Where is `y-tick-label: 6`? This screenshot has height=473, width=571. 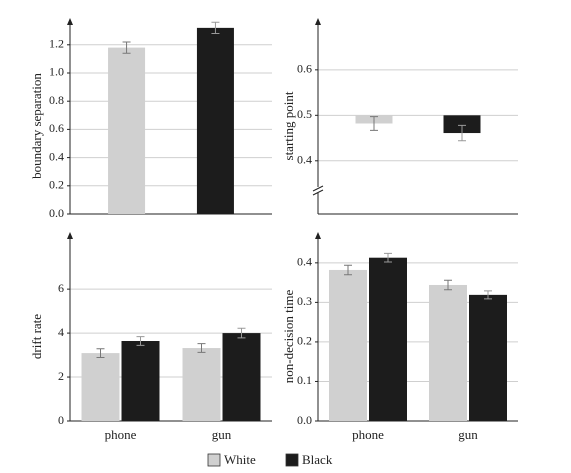
y-tick-label: 6 is located at coordinates (61, 288).